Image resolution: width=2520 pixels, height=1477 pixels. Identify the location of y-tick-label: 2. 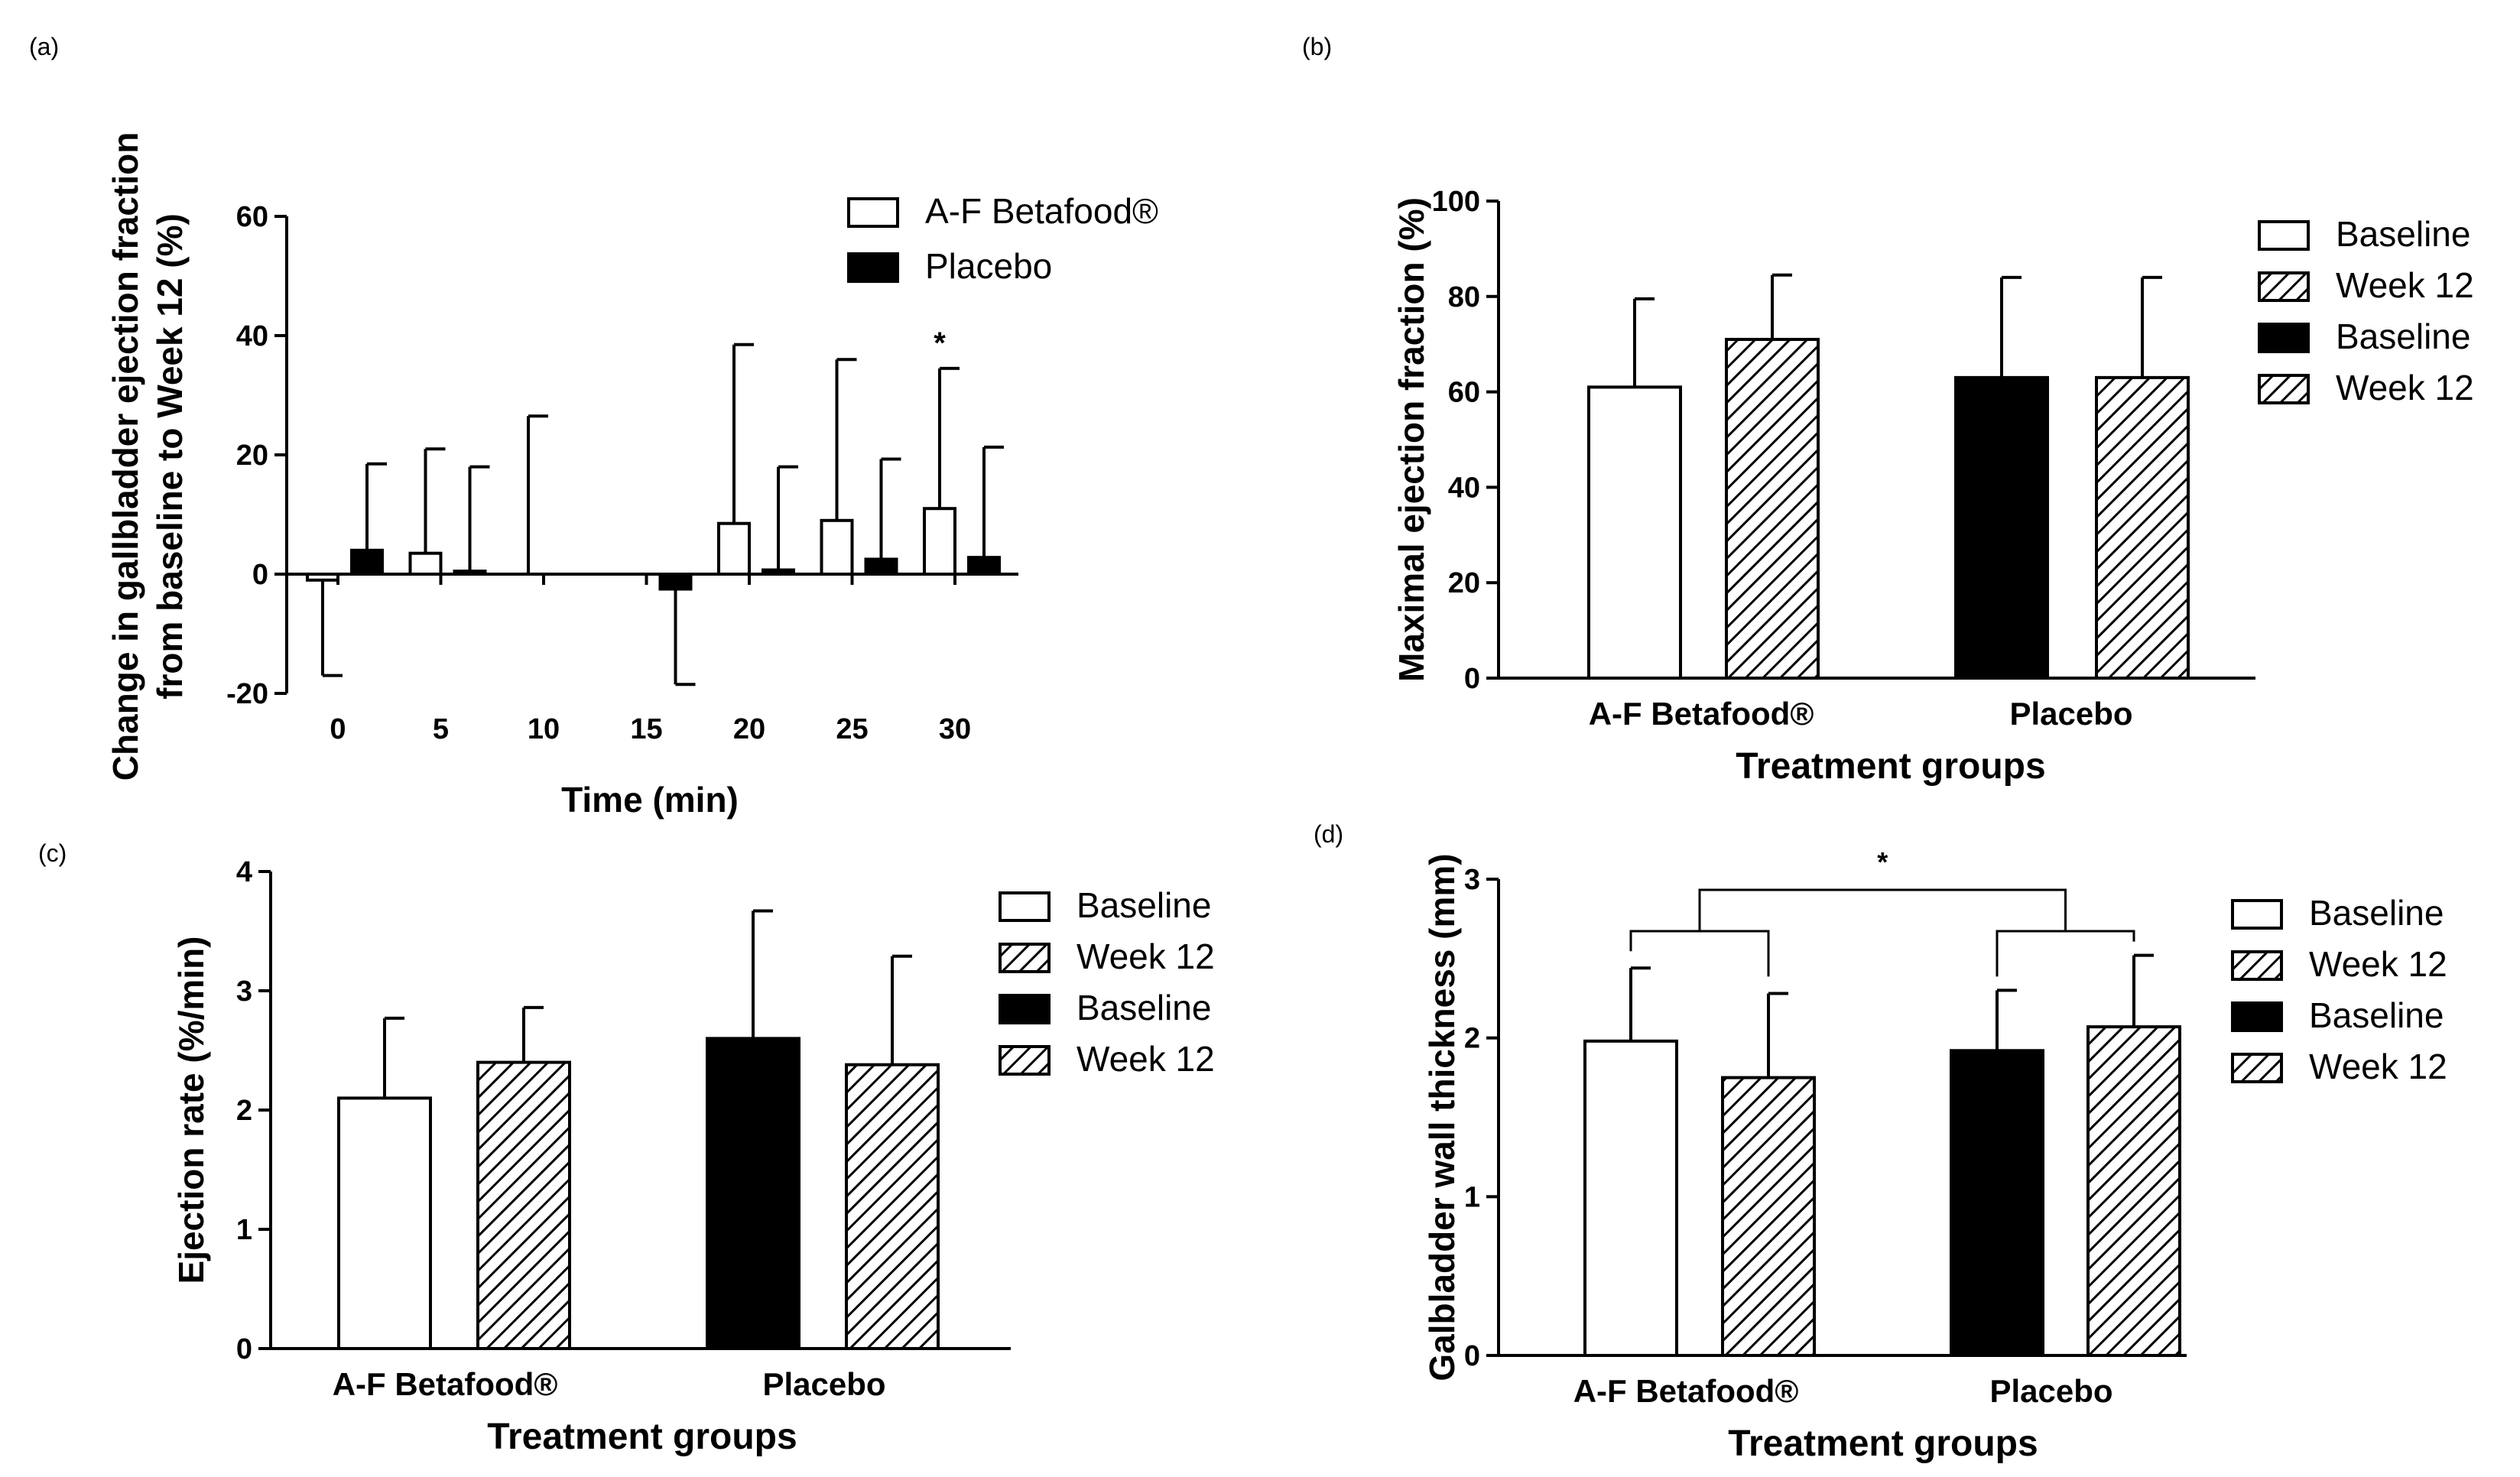
(1472, 1039).